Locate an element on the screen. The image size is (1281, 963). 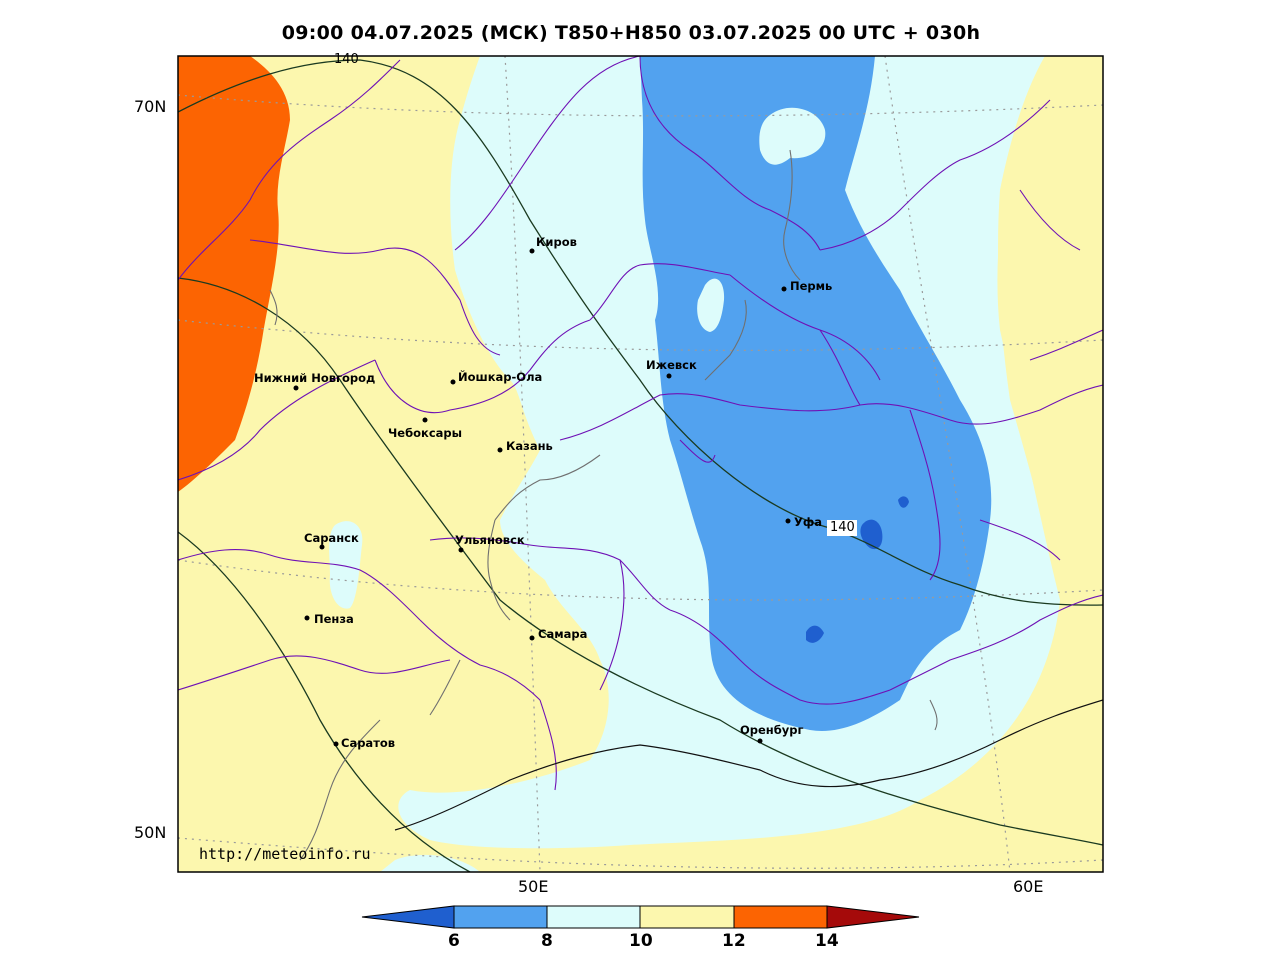
city-dot-ufa is located at coordinates (788, 521).